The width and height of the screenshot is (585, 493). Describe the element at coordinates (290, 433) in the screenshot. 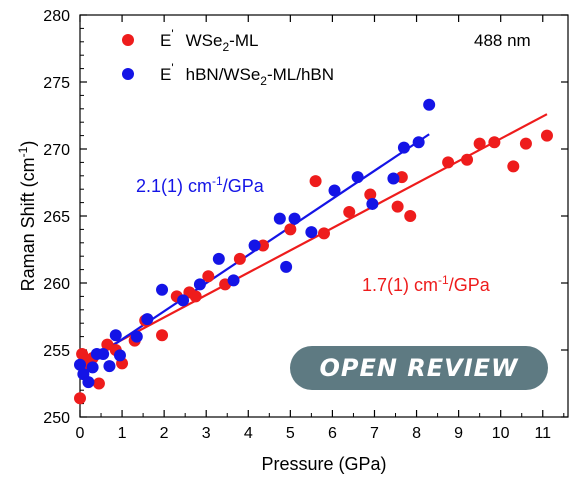

I see `x-tick-label: 5` at that location.